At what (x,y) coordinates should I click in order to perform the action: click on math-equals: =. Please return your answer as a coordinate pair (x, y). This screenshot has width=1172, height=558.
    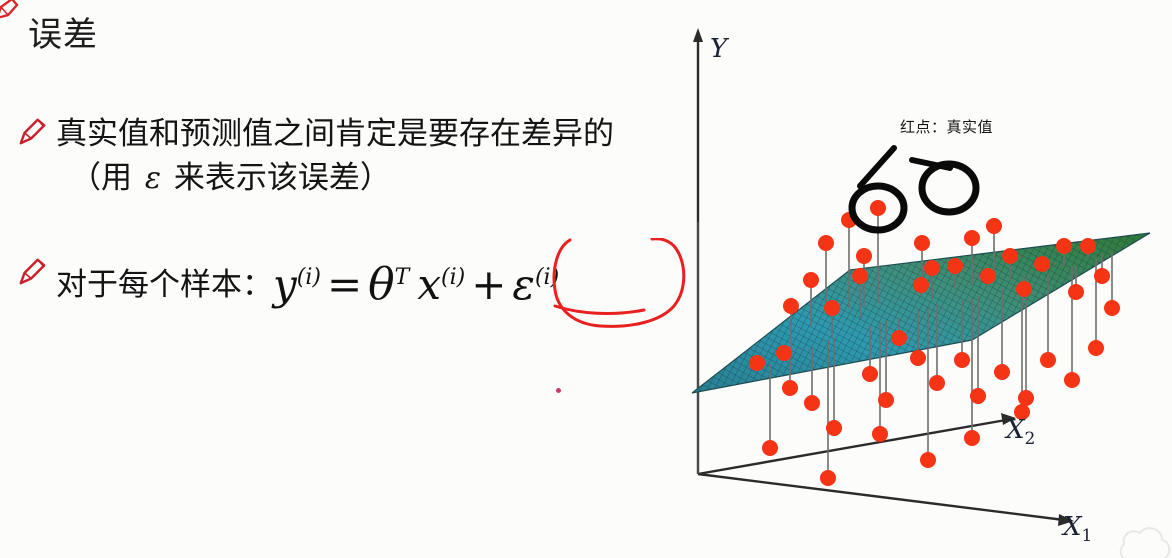
    Looking at the image, I should click on (344, 284).